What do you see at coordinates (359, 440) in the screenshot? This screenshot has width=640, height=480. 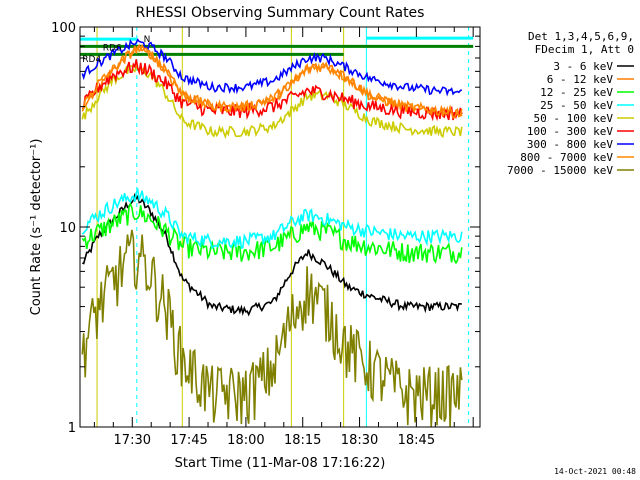 I see `x-tick-label-4: 18:30` at bounding box center [359, 440].